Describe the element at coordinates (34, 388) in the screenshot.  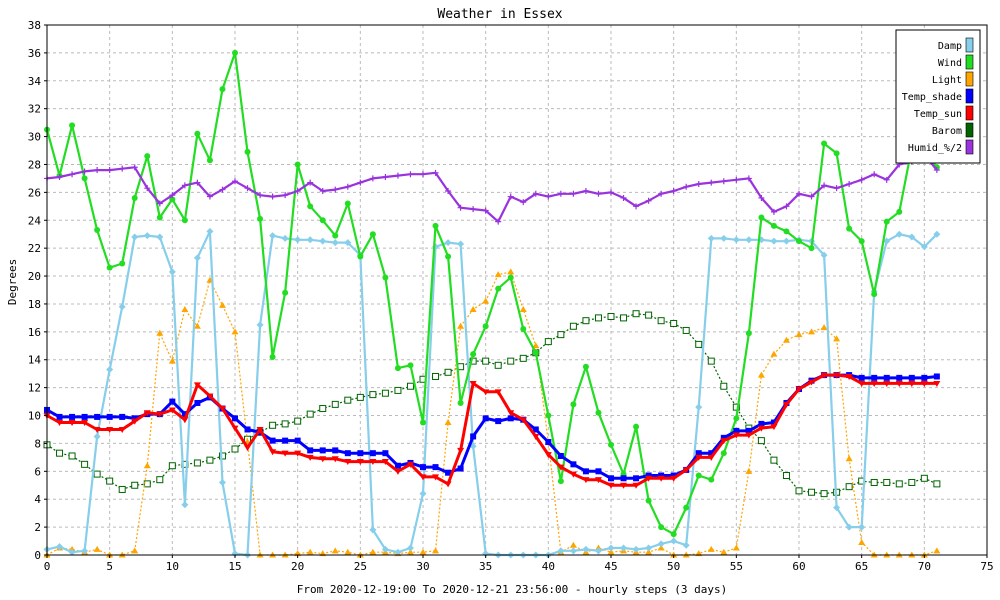
I see `y-tick-label: 12` at that location.